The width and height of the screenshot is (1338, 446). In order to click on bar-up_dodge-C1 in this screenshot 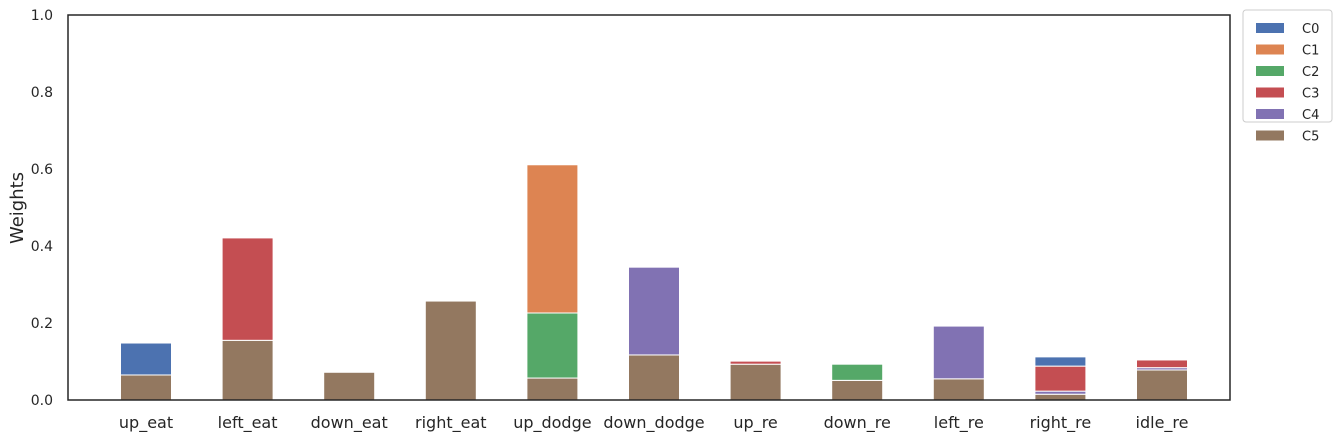, I will do `click(552, 239)`.